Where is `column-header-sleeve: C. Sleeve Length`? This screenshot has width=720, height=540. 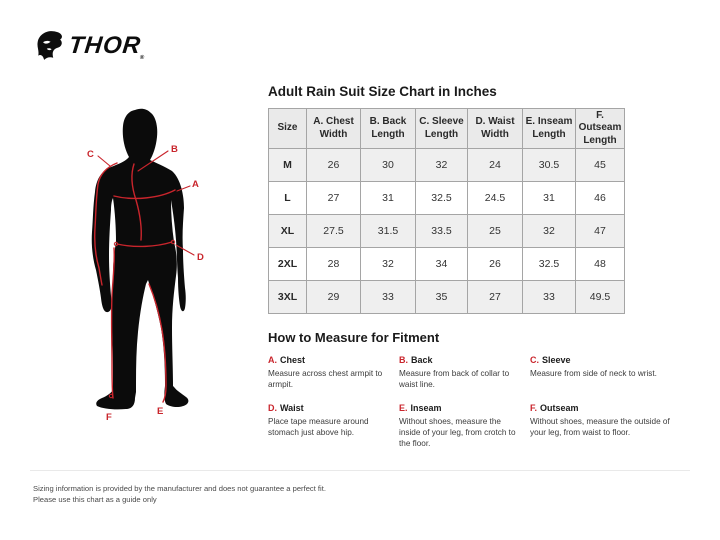 column-header-sleeve: C. Sleeve Length is located at coordinates (441, 128).